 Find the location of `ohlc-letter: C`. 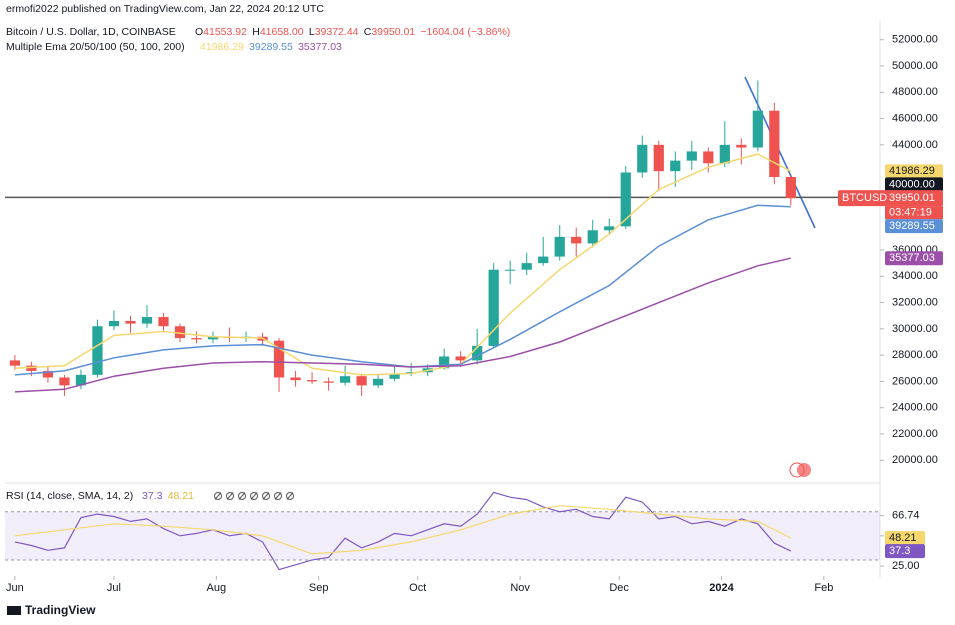

ohlc-letter: C is located at coordinates (368, 32).